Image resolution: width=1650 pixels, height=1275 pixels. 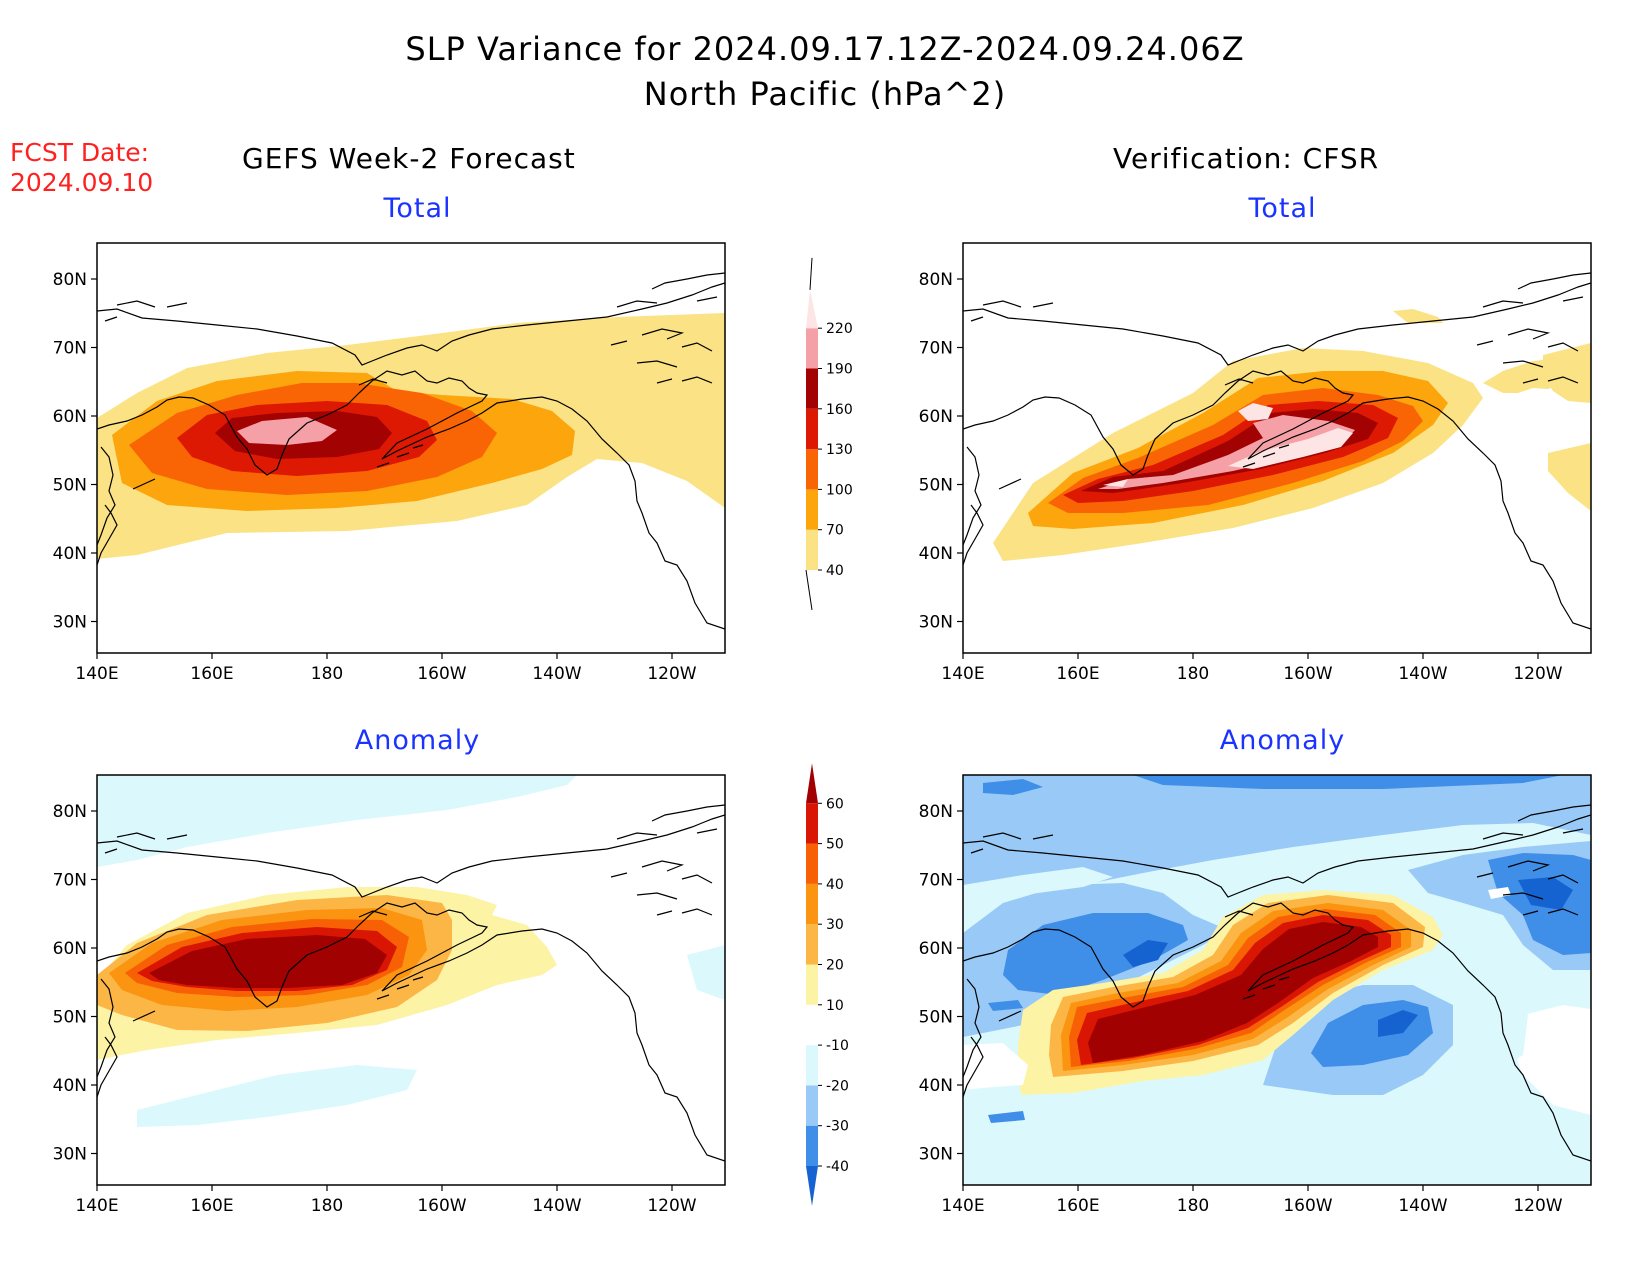 I want to click on colorbar-label: 130, so click(x=839, y=450).